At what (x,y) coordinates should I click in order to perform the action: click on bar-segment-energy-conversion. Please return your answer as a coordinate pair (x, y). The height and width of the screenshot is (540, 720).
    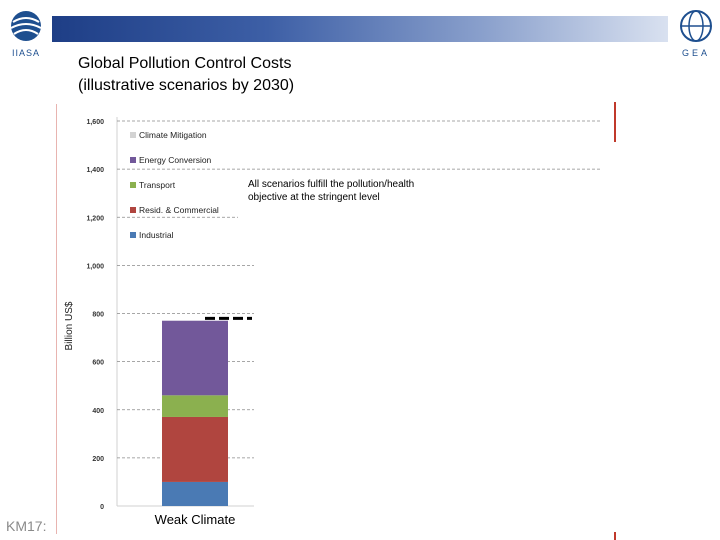
    Looking at the image, I should click on (195, 358).